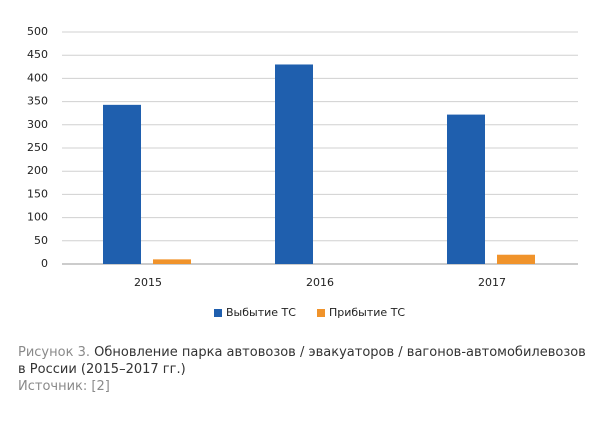  What do you see at coordinates (261, 312) in the screenshot?
I see `legend-label: Выбытие ТС` at bounding box center [261, 312].